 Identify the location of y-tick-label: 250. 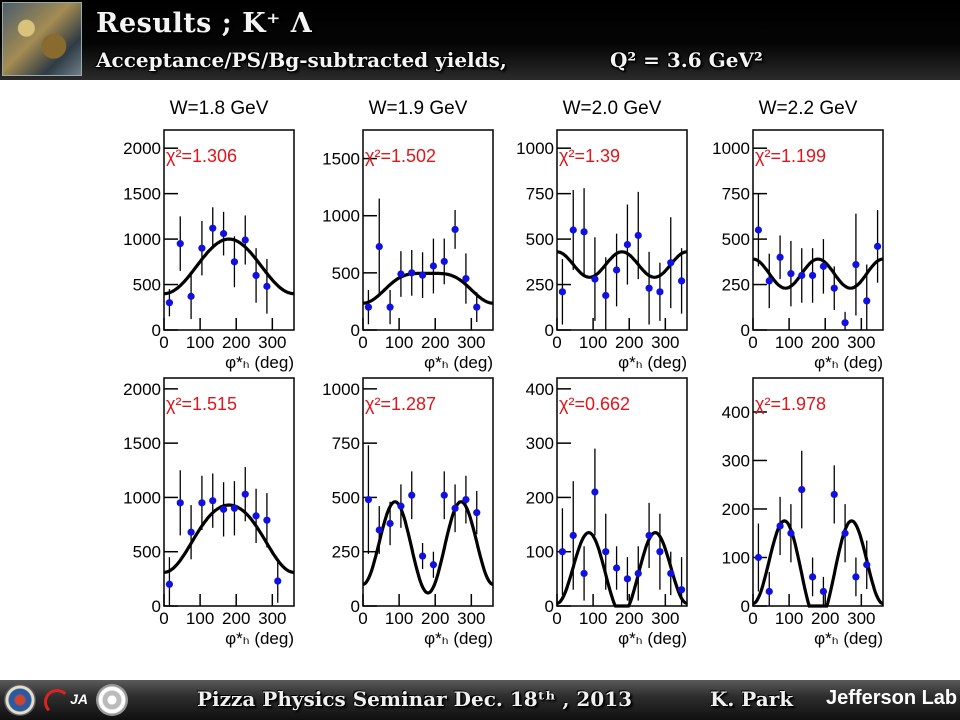
(736, 285).